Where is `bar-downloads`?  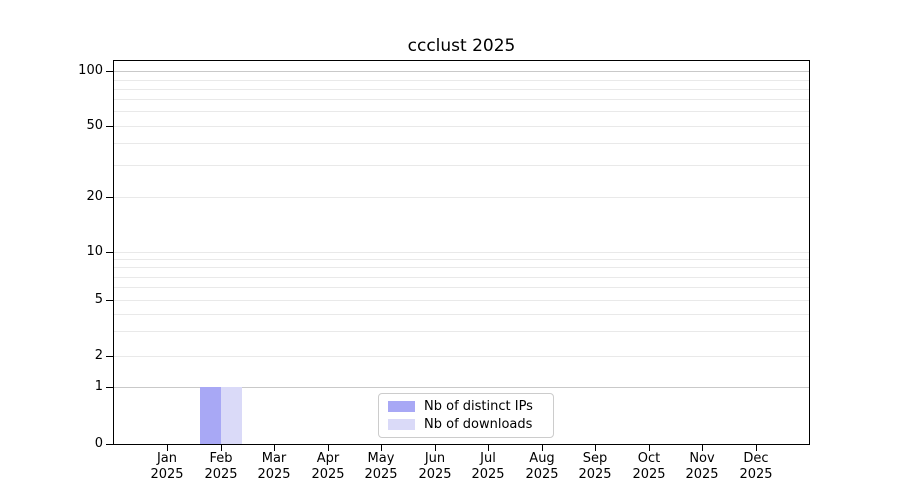
bar-downloads is located at coordinates (231, 415).